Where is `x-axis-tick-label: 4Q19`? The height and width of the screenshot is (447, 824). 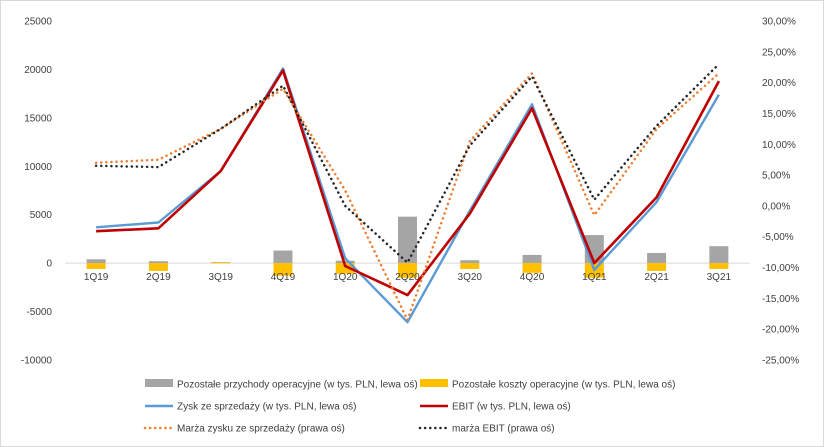 x-axis-tick-label: 4Q19 is located at coordinates (283, 277).